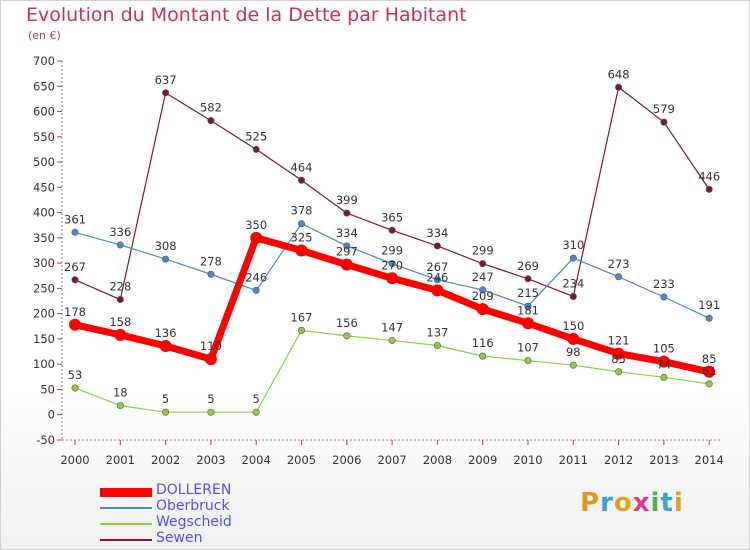  Describe the element at coordinates (256, 460) in the screenshot. I see `x-tick-label: 2004` at that location.